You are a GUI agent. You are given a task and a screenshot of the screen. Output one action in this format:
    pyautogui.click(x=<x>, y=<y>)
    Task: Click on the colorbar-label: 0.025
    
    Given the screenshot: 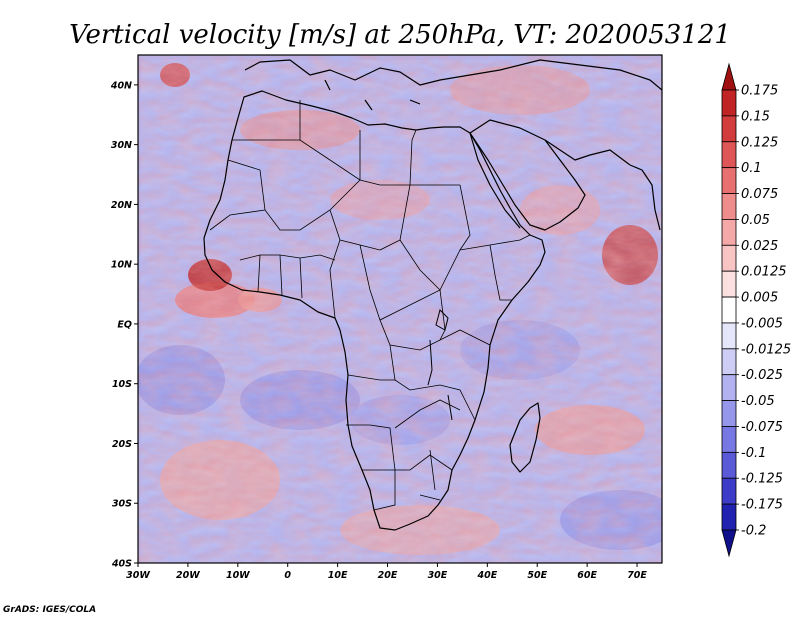 What is the action you would take?
    pyautogui.click(x=759, y=246)
    